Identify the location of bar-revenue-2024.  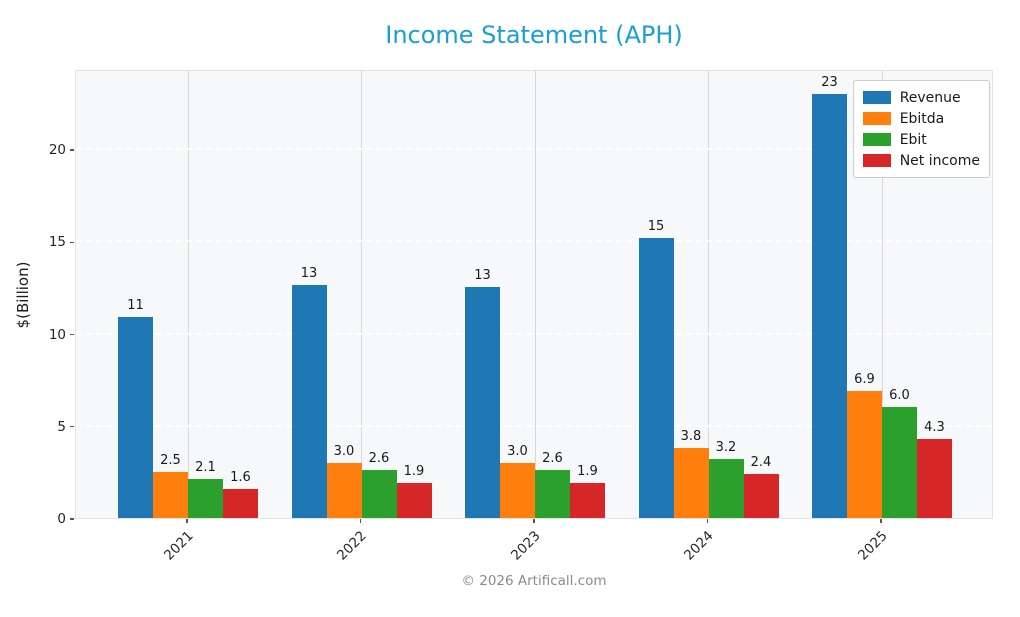
(656, 377).